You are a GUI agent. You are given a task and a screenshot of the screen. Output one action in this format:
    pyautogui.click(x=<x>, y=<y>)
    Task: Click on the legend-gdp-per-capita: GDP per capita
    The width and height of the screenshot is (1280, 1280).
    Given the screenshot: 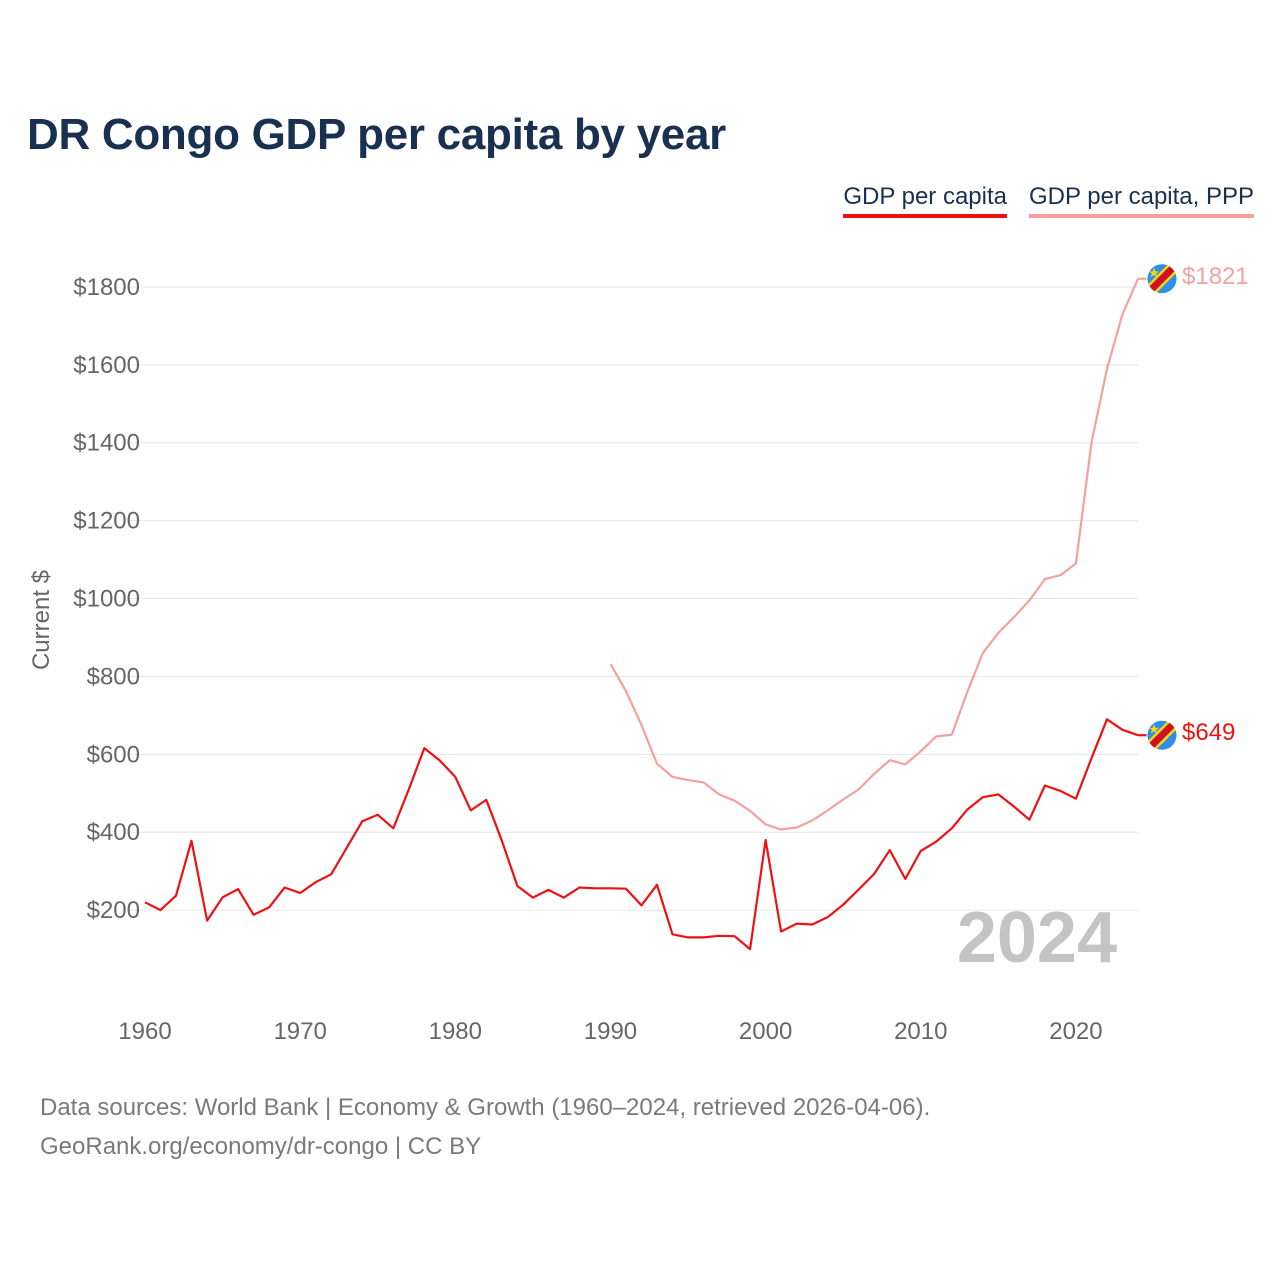 What is the action you would take?
    pyautogui.click(x=925, y=200)
    